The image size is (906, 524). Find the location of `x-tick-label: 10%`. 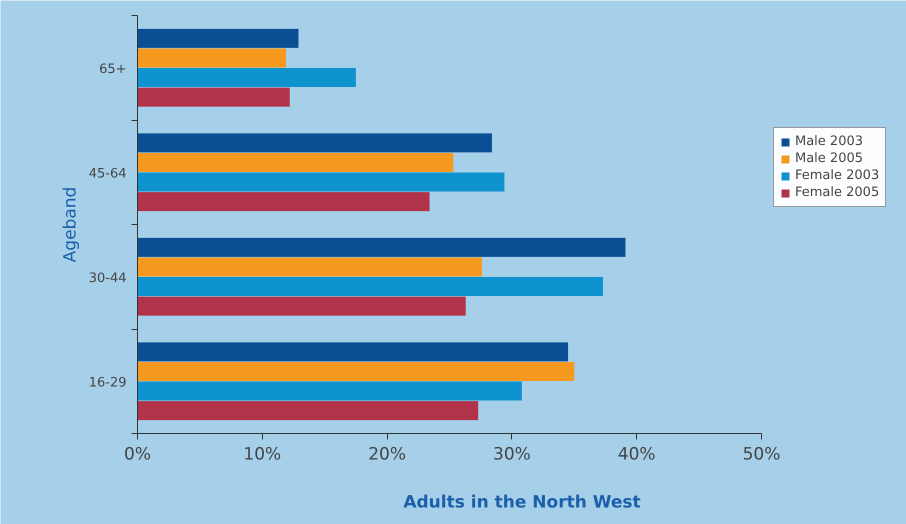

x-tick-label: 10% is located at coordinates (262, 454).